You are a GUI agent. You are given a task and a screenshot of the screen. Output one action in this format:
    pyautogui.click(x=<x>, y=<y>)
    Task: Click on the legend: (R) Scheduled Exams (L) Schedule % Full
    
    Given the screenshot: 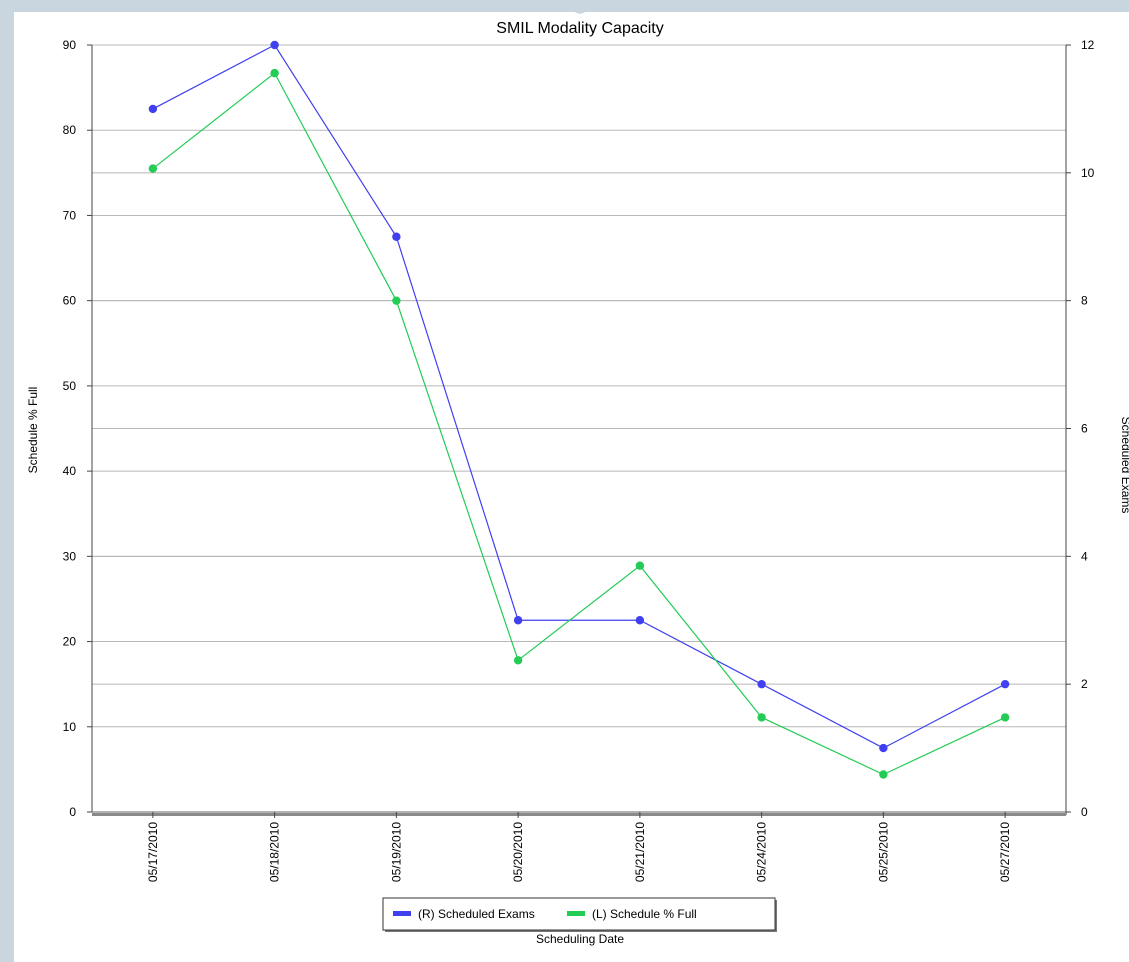 What is the action you would take?
    pyautogui.click(x=579, y=914)
    